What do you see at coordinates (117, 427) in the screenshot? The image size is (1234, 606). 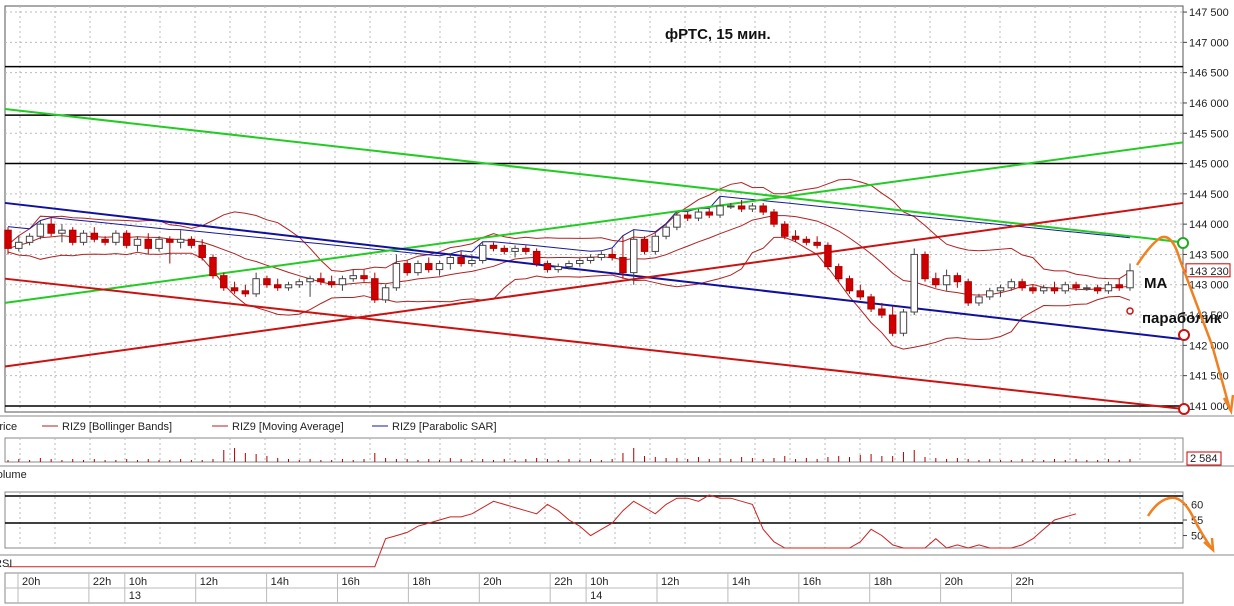 I see `legend-bollinger: RIZ9 [Bollinger Bands]` at bounding box center [117, 427].